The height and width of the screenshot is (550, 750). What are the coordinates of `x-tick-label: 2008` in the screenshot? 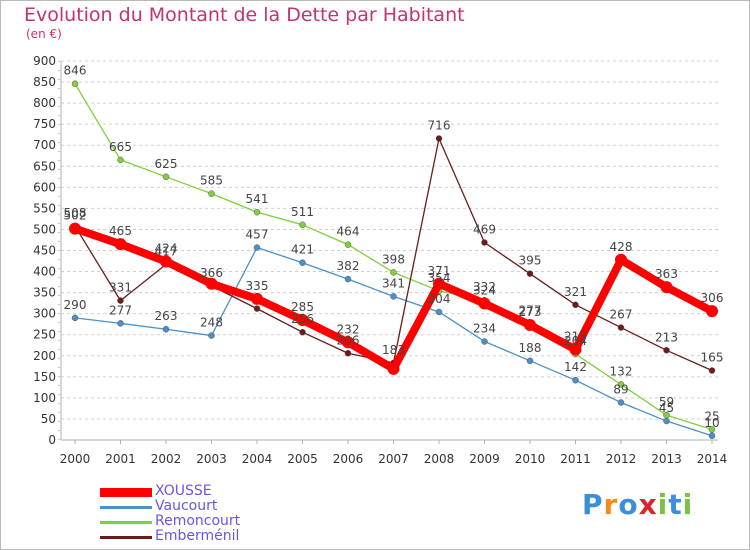 It's located at (439, 459).